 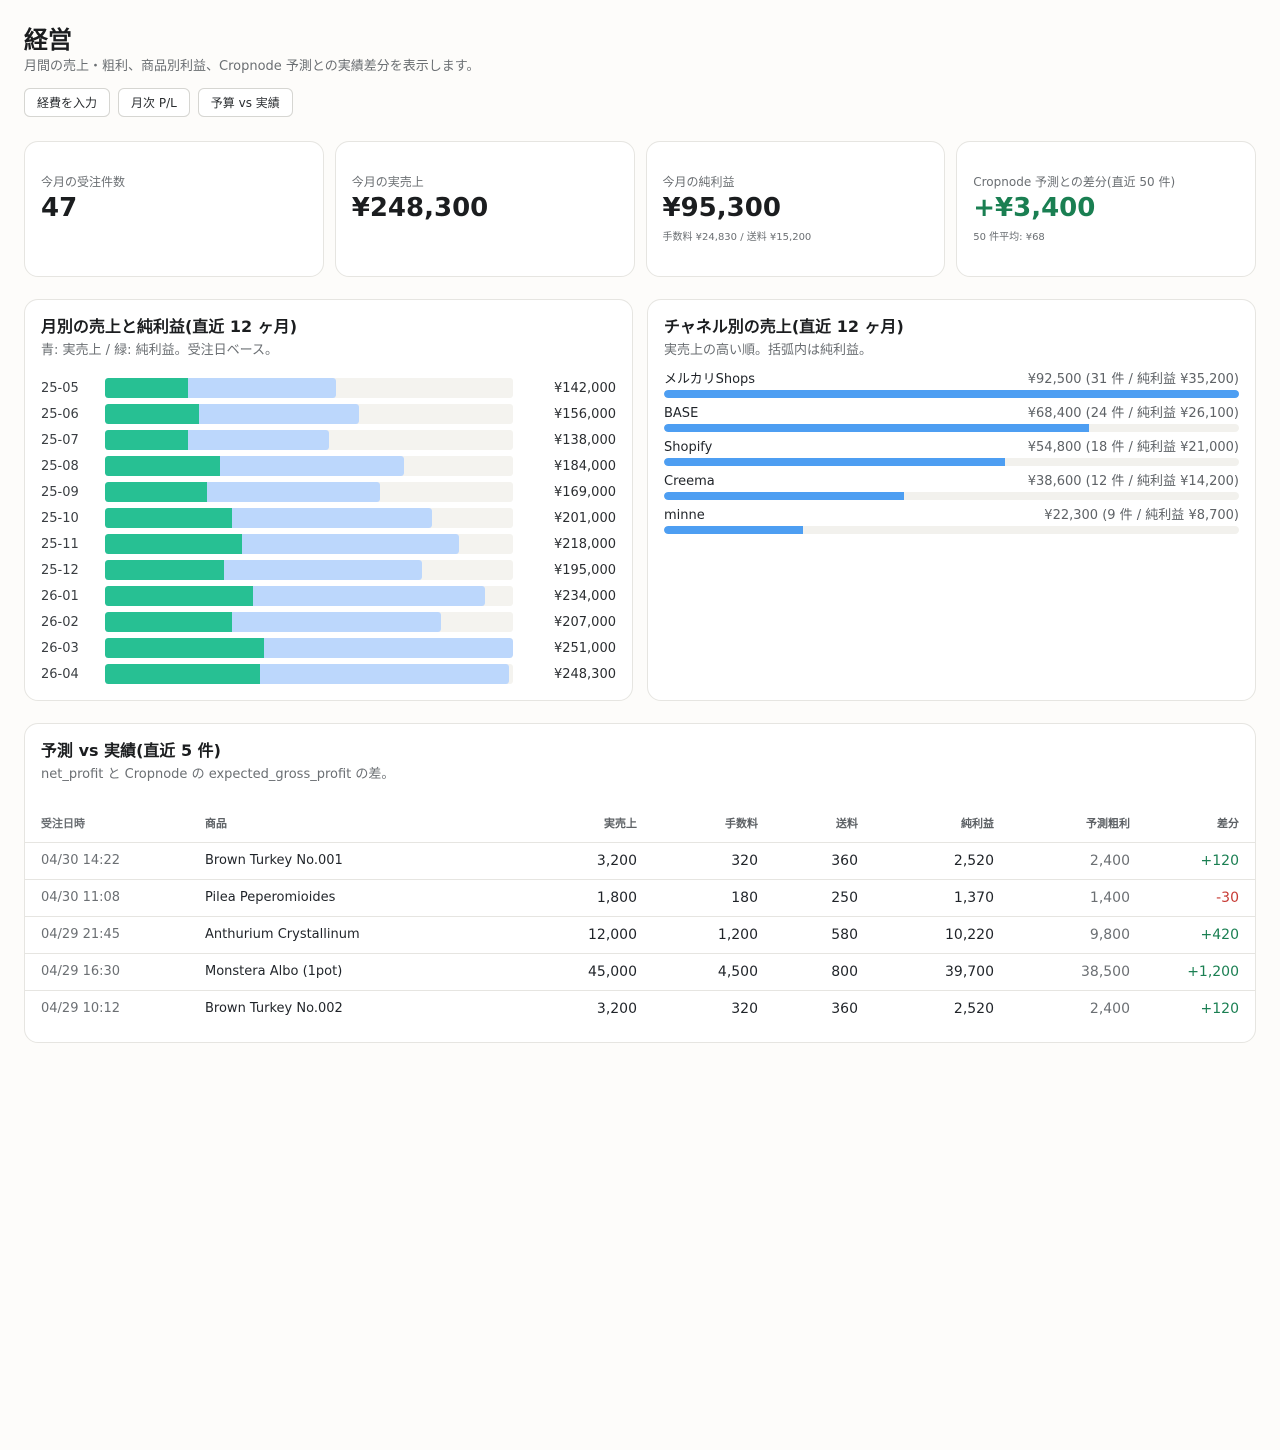 What do you see at coordinates (83, 182) in the screenshot?
I see `kpi-label: 今月の受注件数` at bounding box center [83, 182].